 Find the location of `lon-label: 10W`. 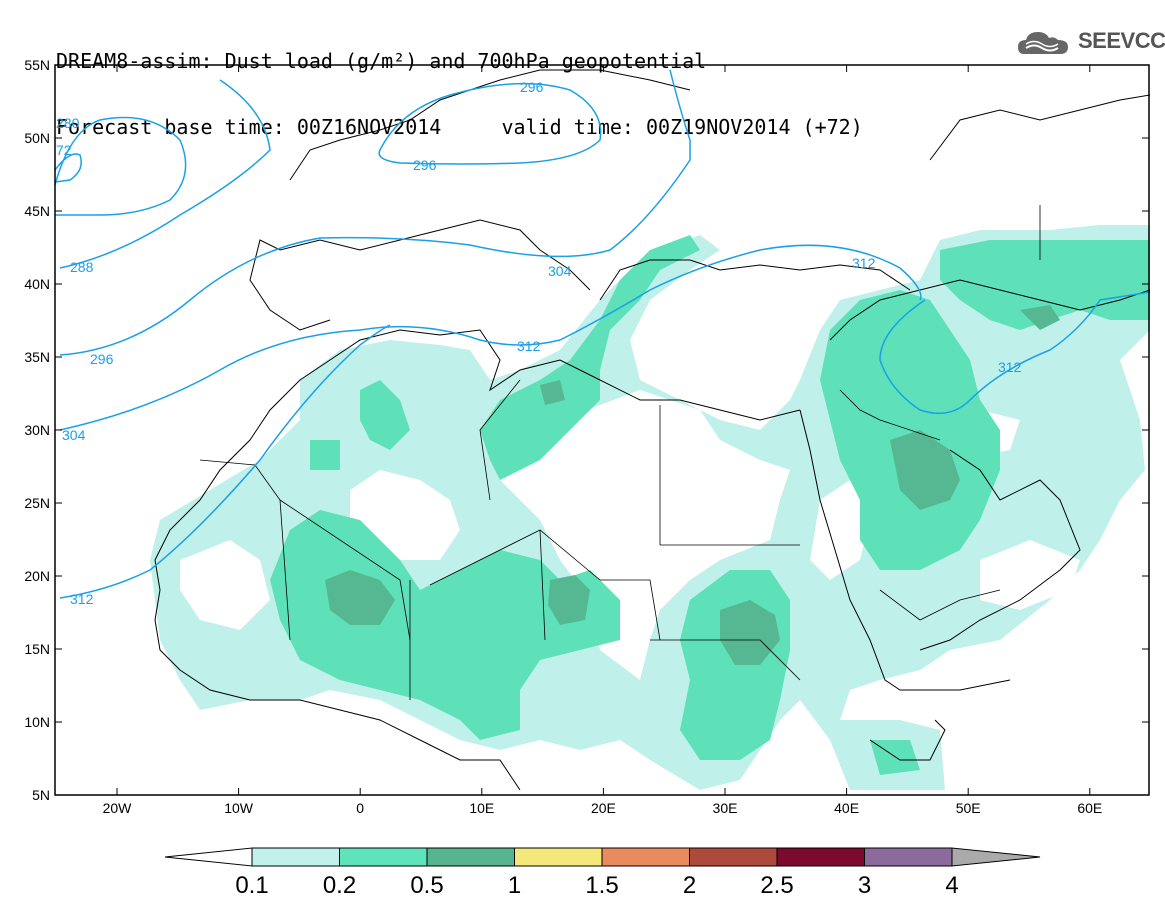

lon-label: 10W is located at coordinates (239, 808).